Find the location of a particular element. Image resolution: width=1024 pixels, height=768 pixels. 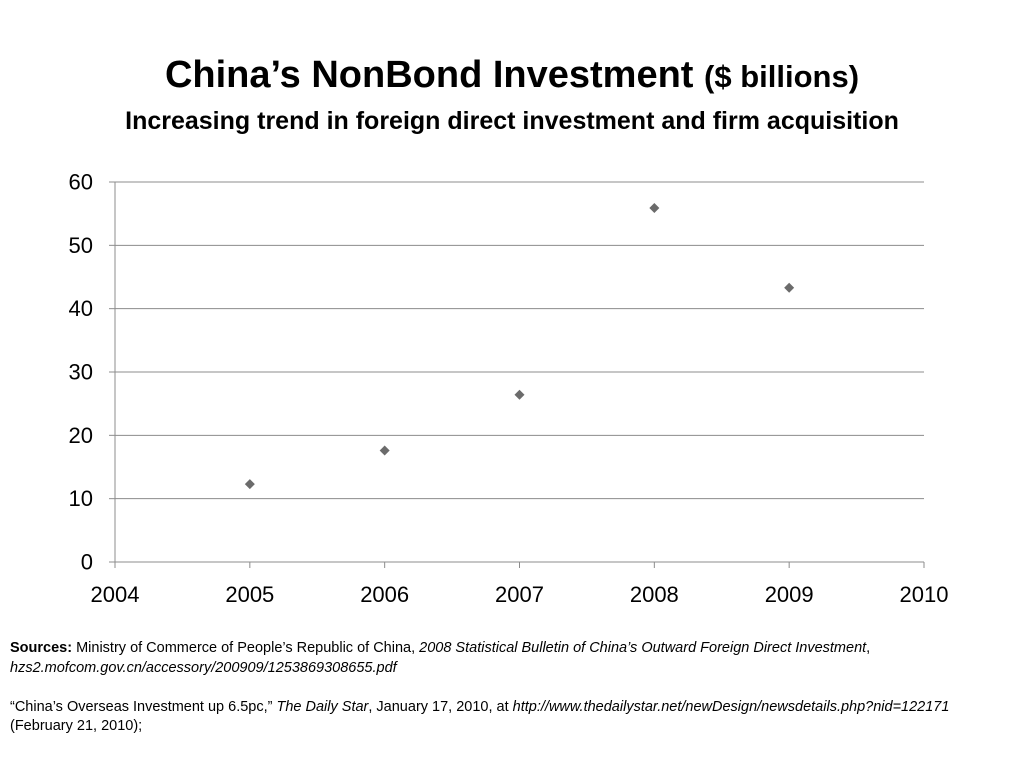

x-tick-label: 2005 is located at coordinates (249, 594).